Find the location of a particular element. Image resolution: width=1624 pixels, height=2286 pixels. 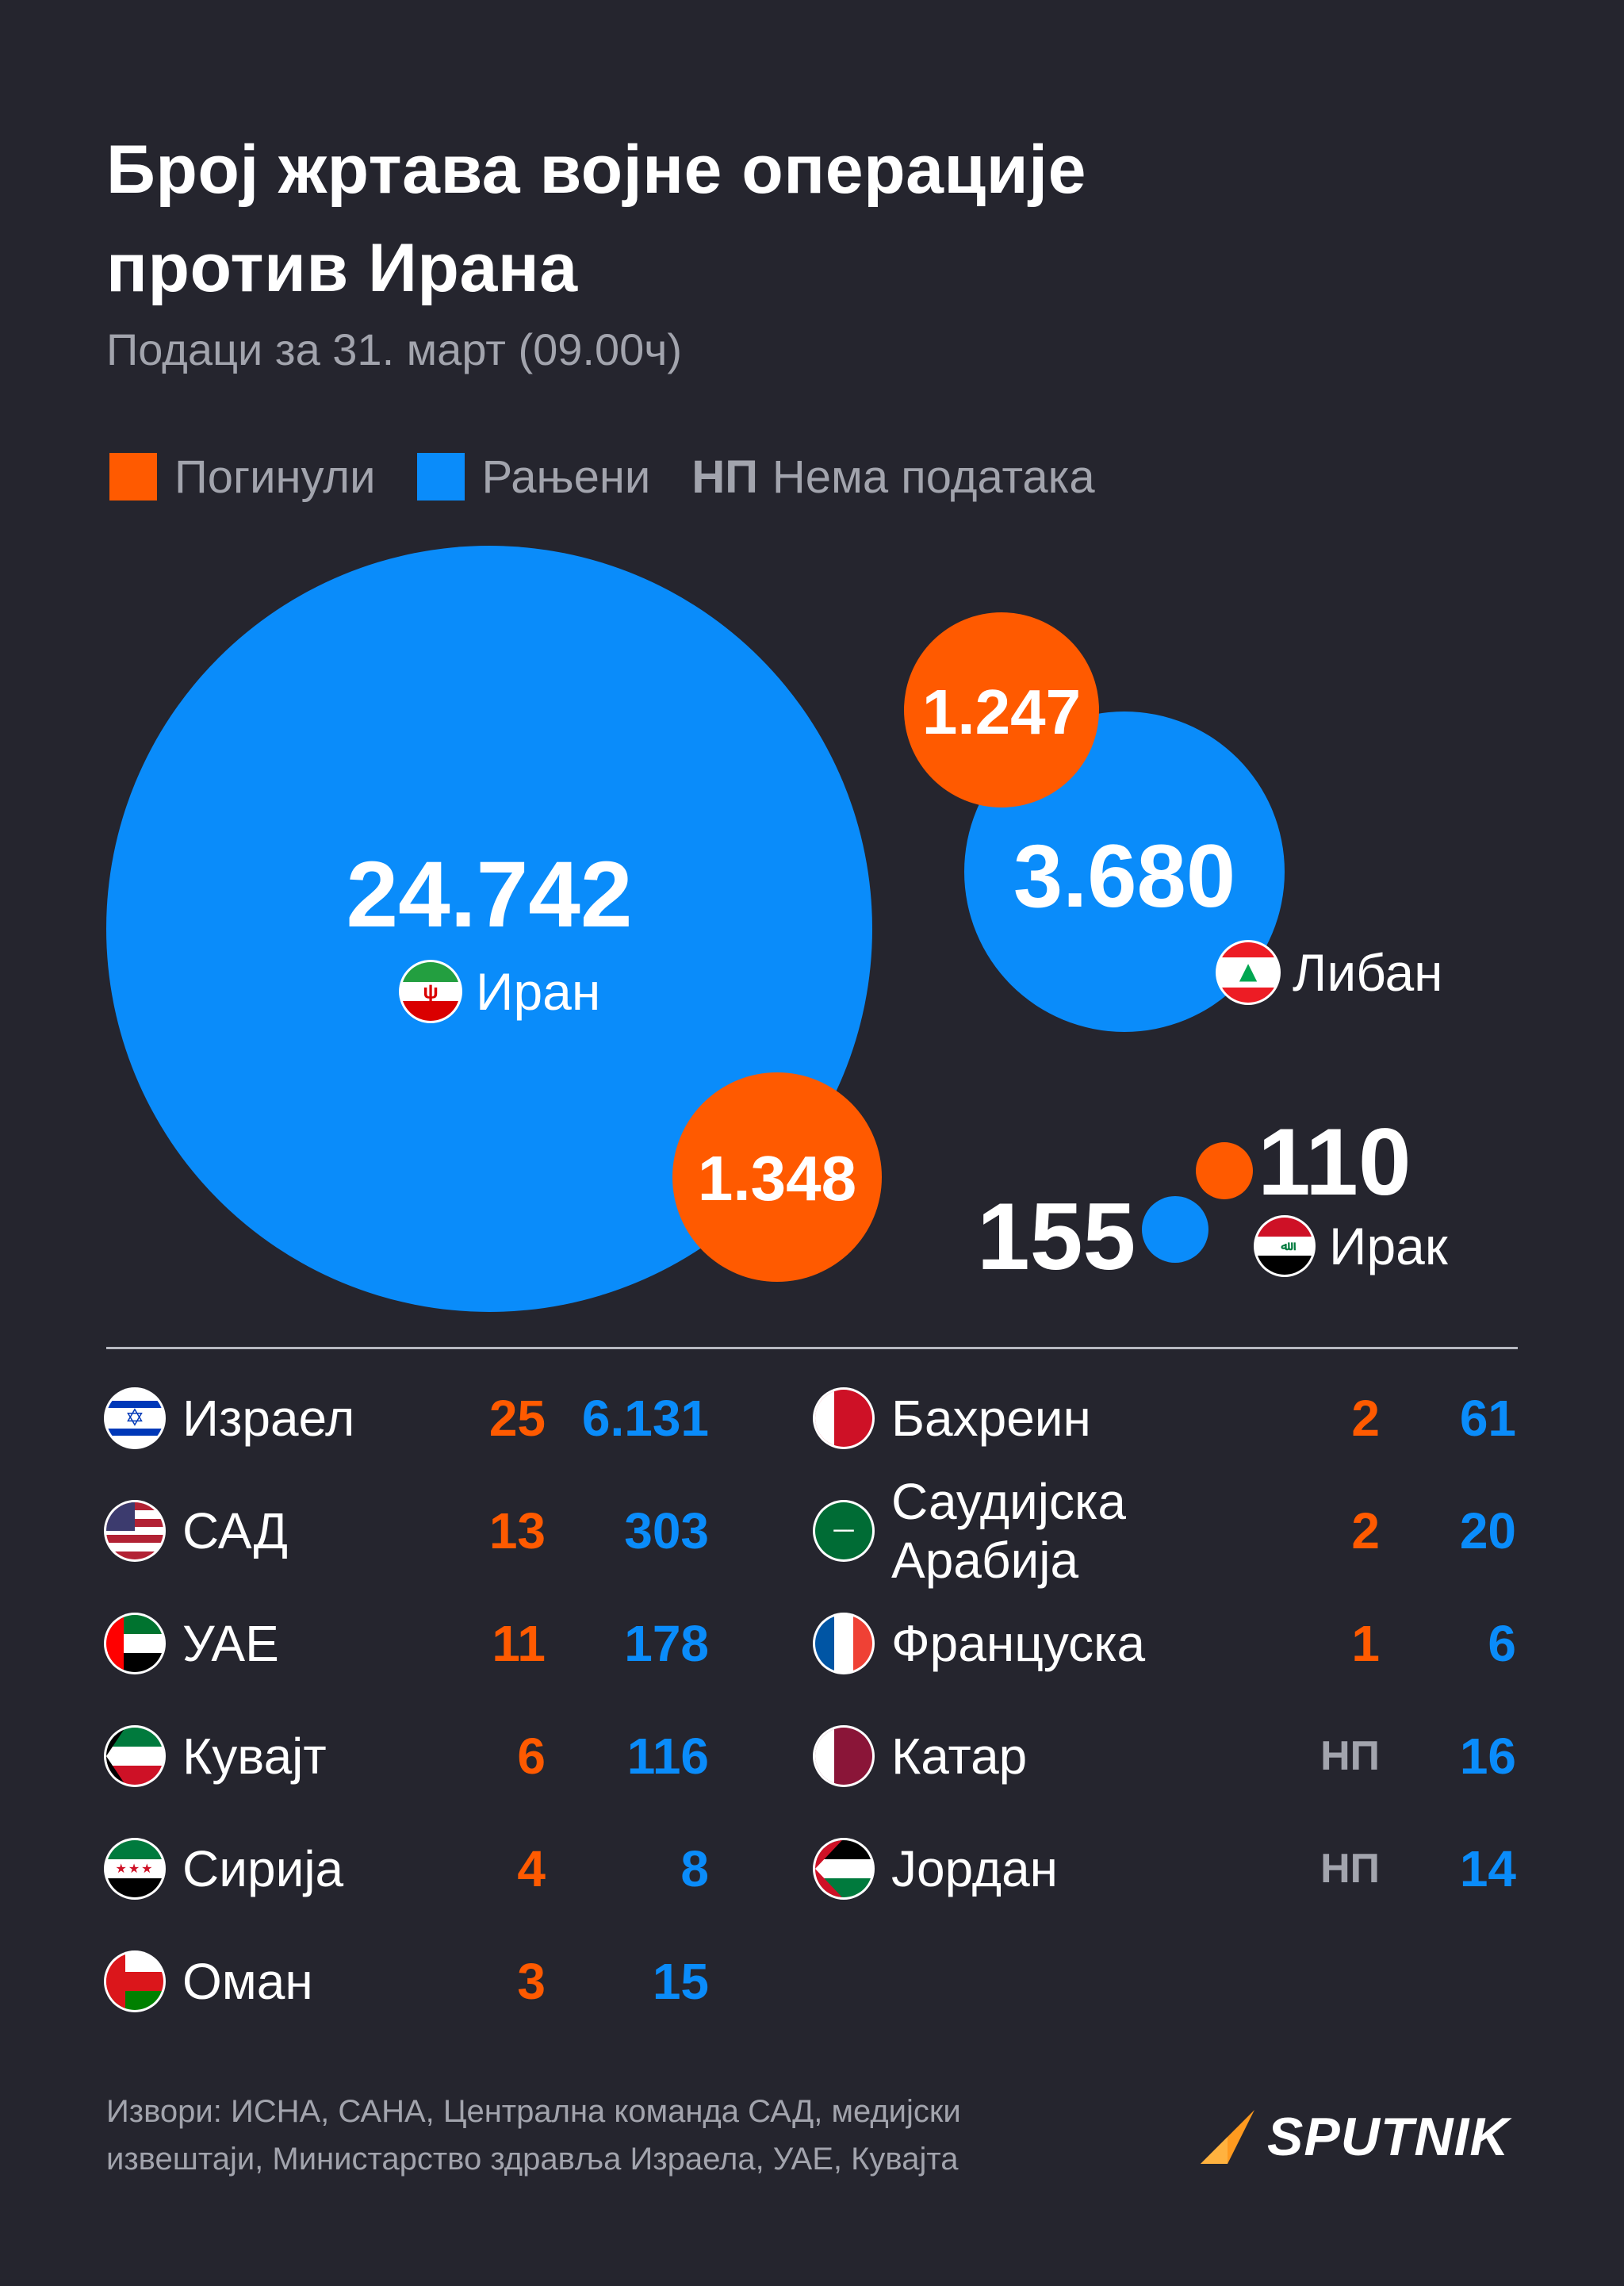

bubble-lebanon-killed is located at coordinates (1002, 709).